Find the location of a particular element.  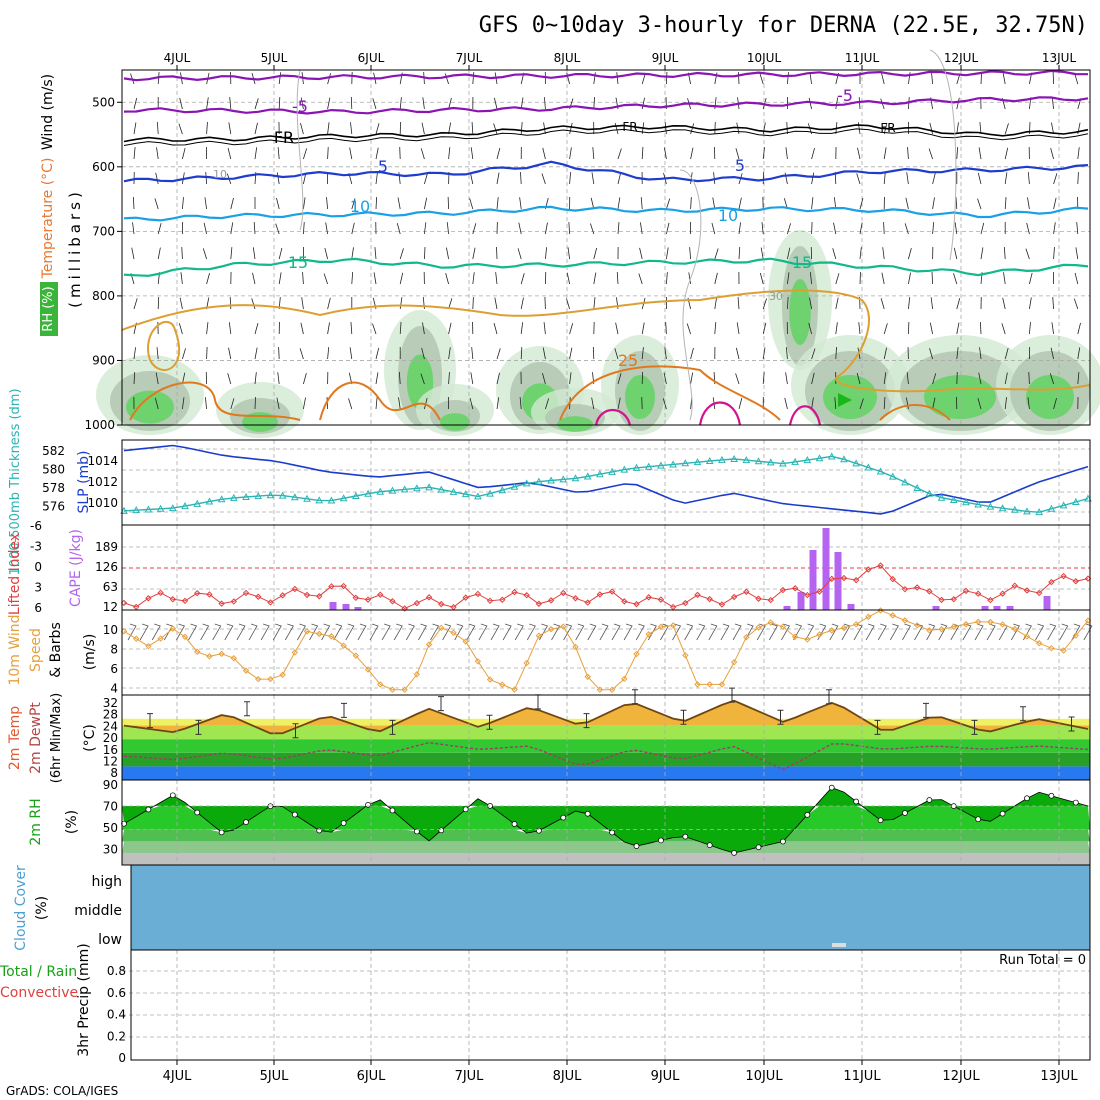

series-line is located at coordinates (606, 479).